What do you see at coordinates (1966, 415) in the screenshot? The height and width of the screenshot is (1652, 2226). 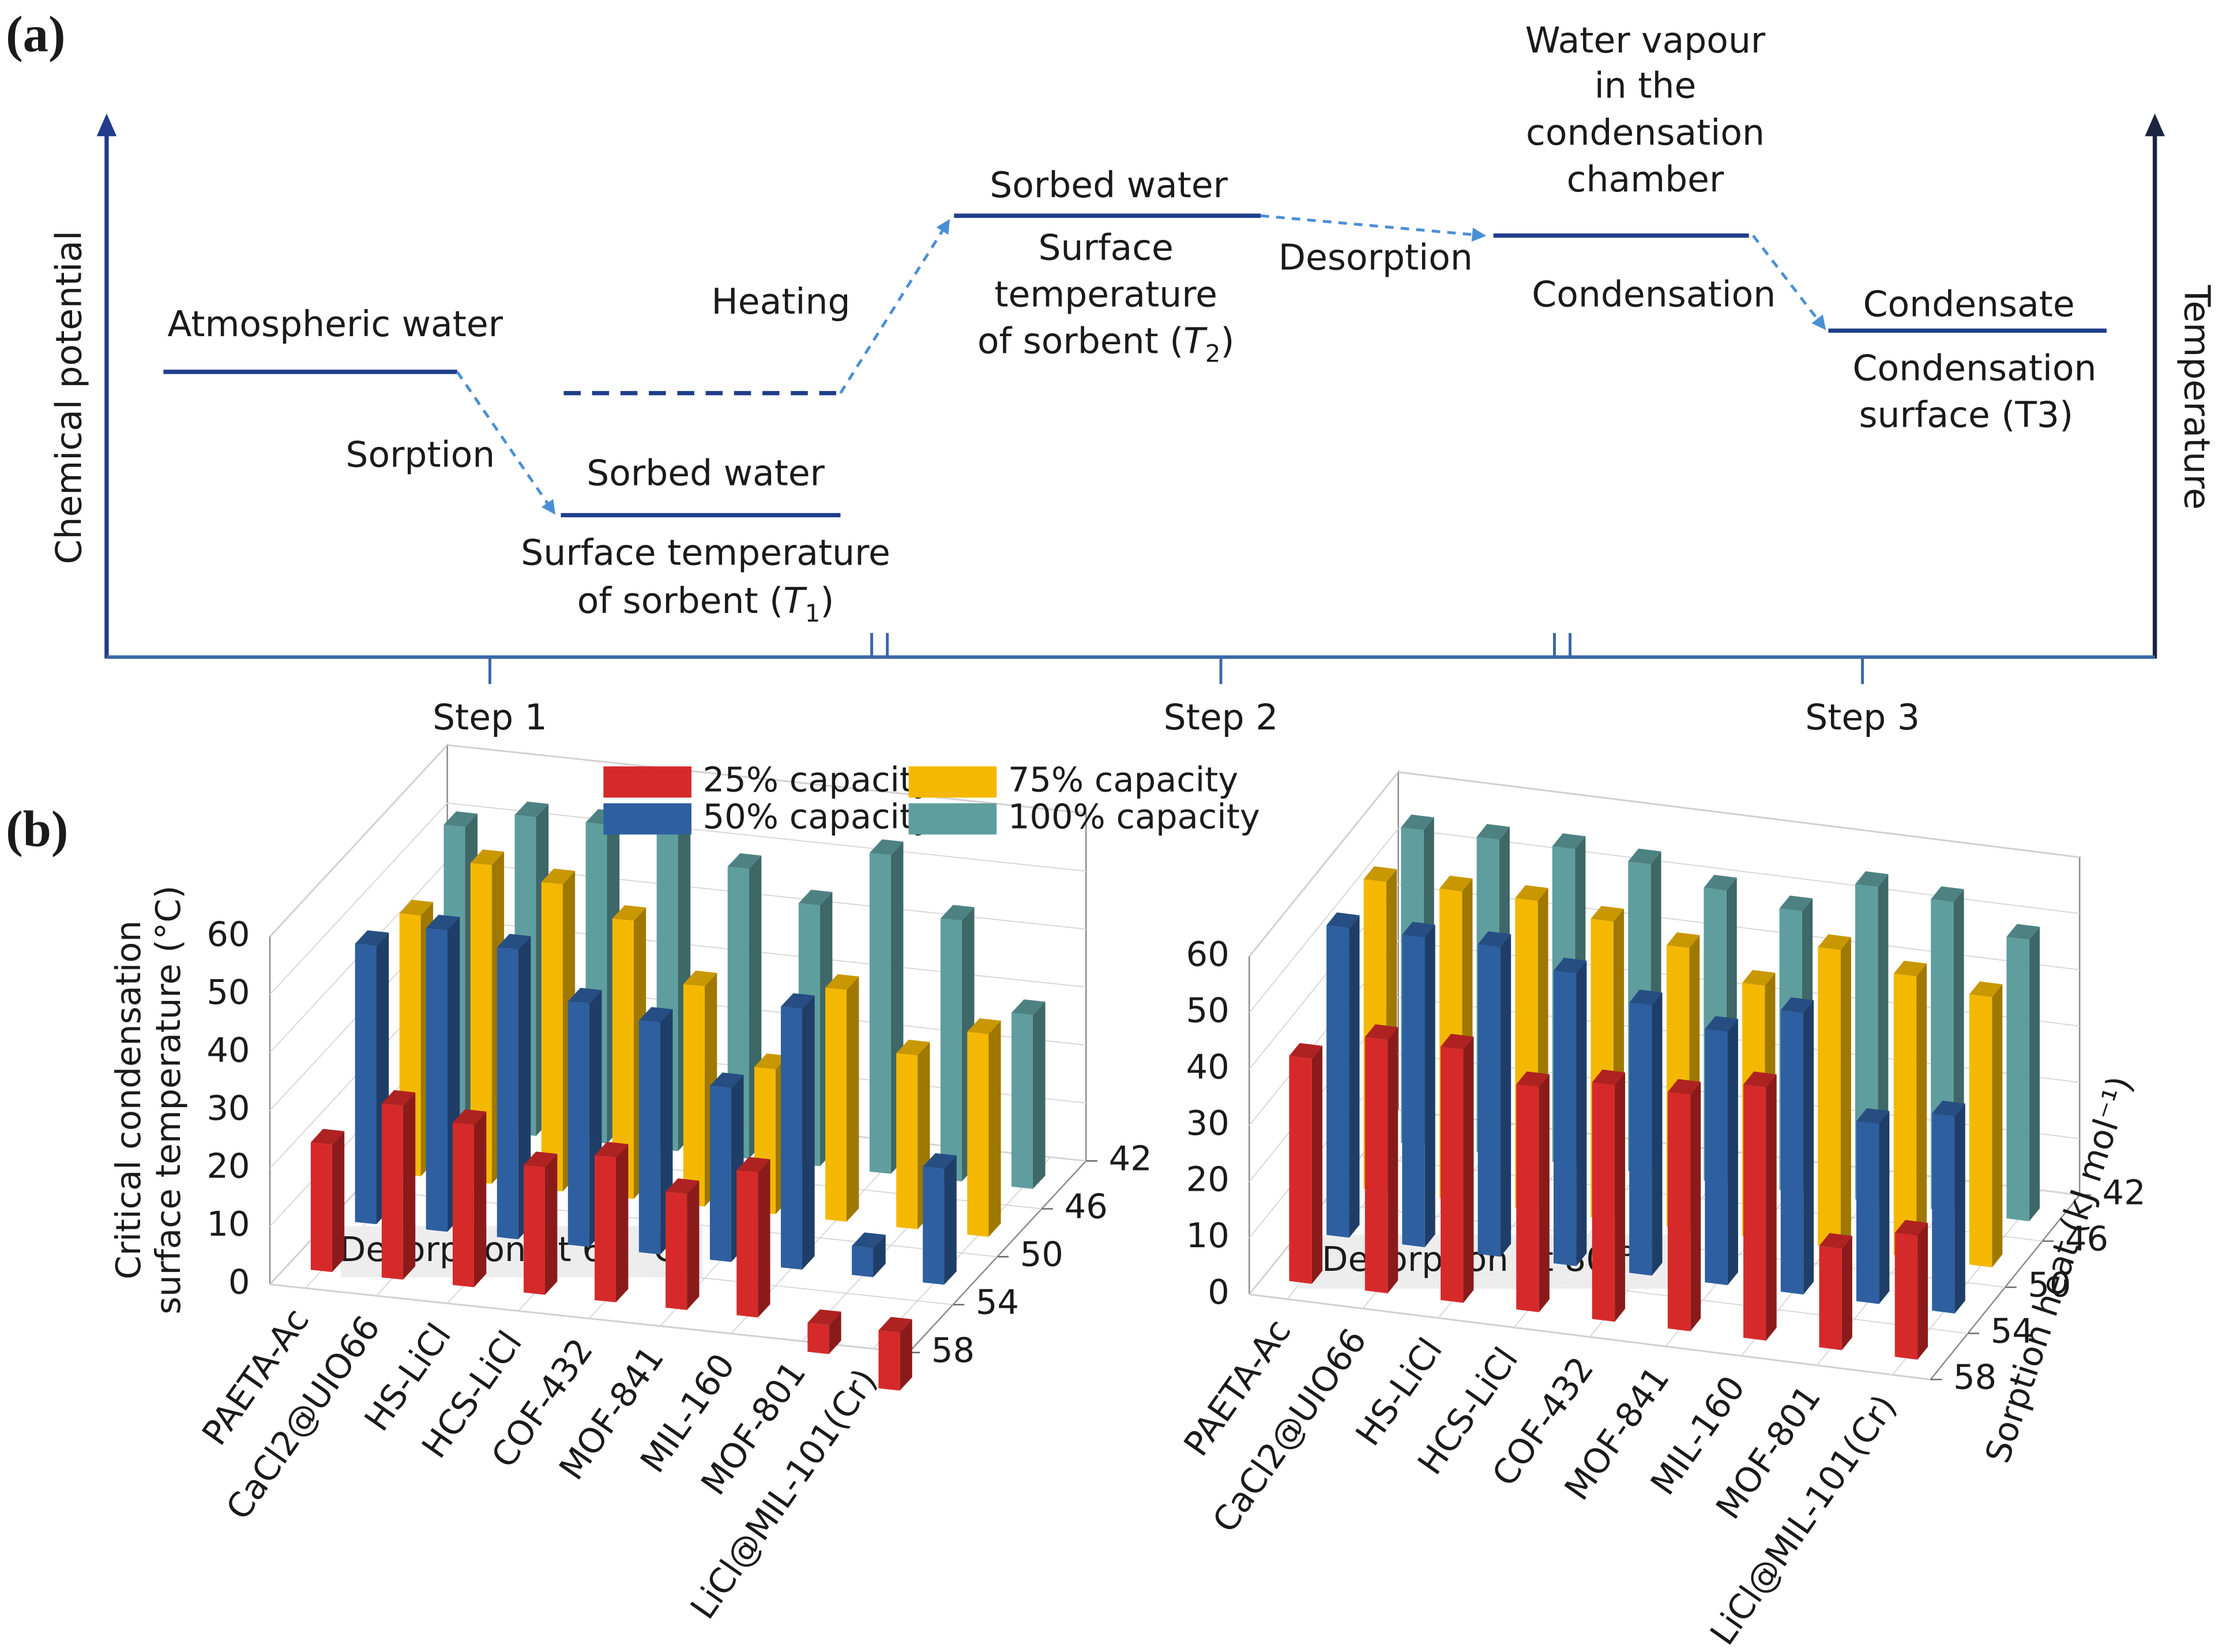 I see `label: surface (T3)` at bounding box center [1966, 415].